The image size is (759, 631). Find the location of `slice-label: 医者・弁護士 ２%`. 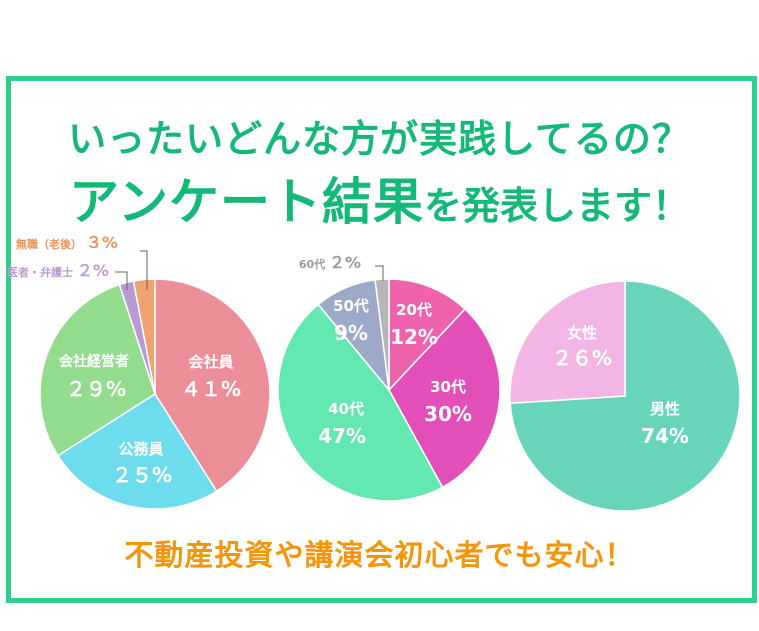

slice-label: 医者・弁護士 ２% is located at coordinates (58, 270).